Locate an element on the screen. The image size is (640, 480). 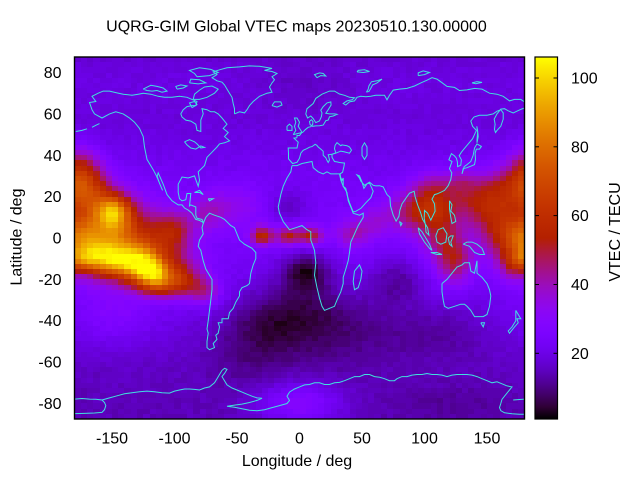
svg-text: -20 is located at coordinates (49, 280).